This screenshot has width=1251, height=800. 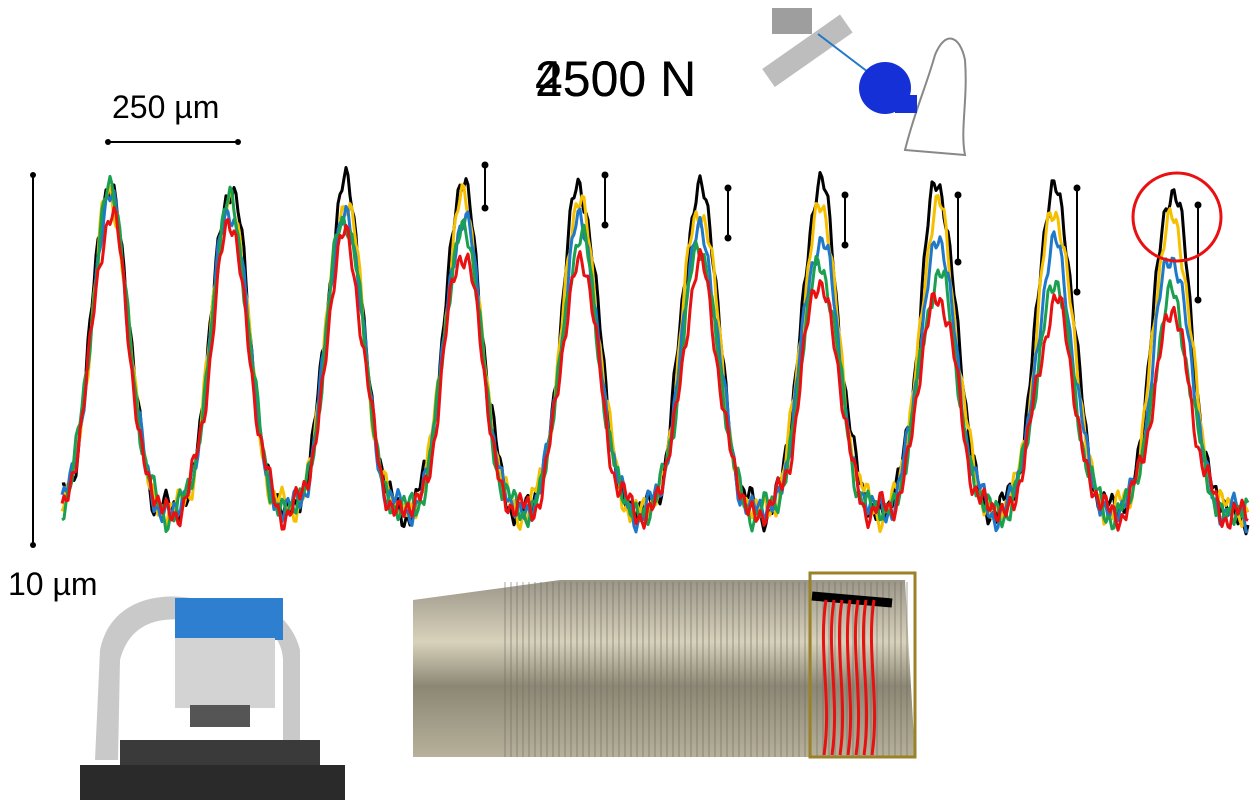 What do you see at coordinates (212, 782) in the screenshot?
I see `microscope-base` at bounding box center [212, 782].